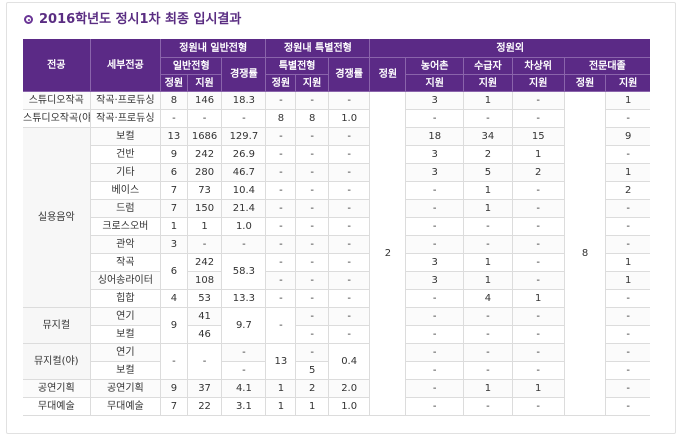 This screenshot has height=439, width=680. I want to click on header-college-applicants: 지원, so click(627, 83).